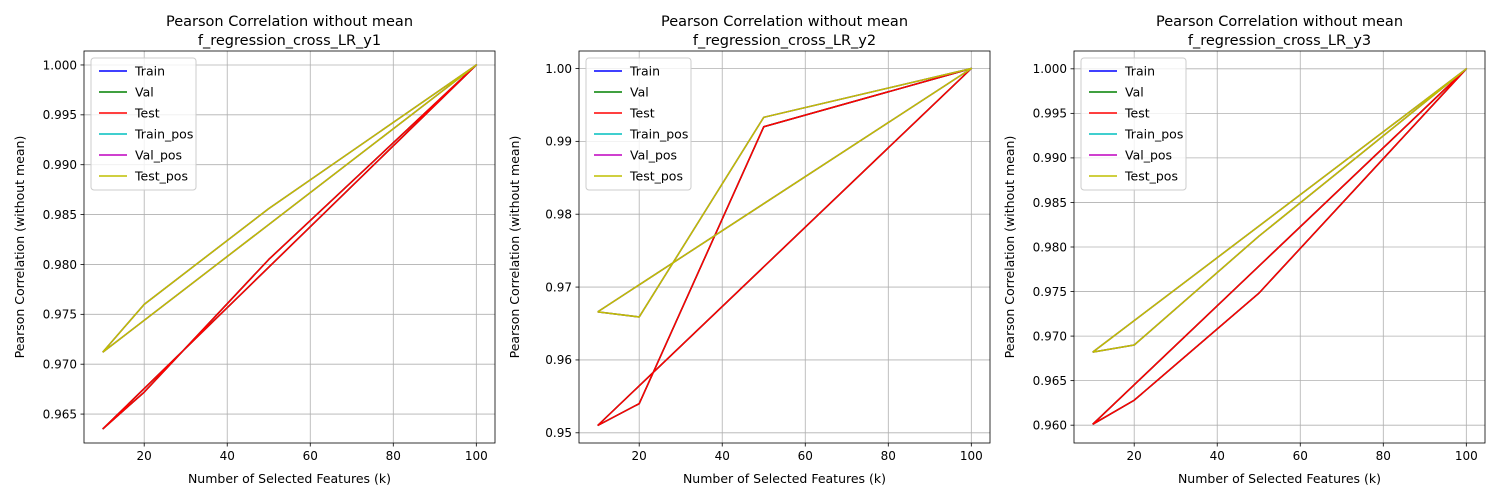 This screenshot has height=500, width=1500. Describe the element at coordinates (1050, 425) in the screenshot. I see `y-tick-label: 0.960` at that location.